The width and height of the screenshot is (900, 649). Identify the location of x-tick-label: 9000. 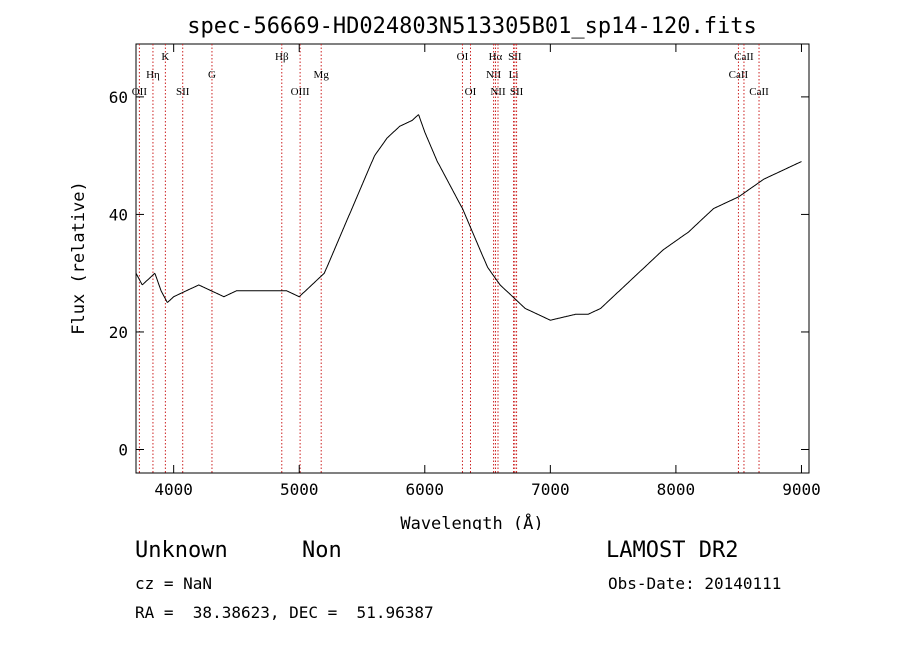
(801, 489).